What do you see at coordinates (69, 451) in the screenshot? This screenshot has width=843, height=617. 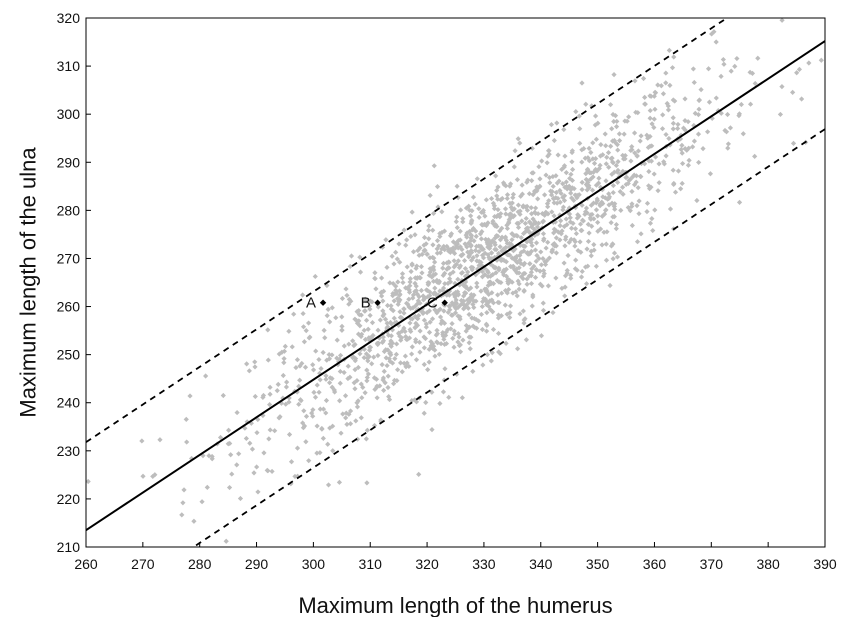 I see `y-tick-label: 230` at bounding box center [69, 451].